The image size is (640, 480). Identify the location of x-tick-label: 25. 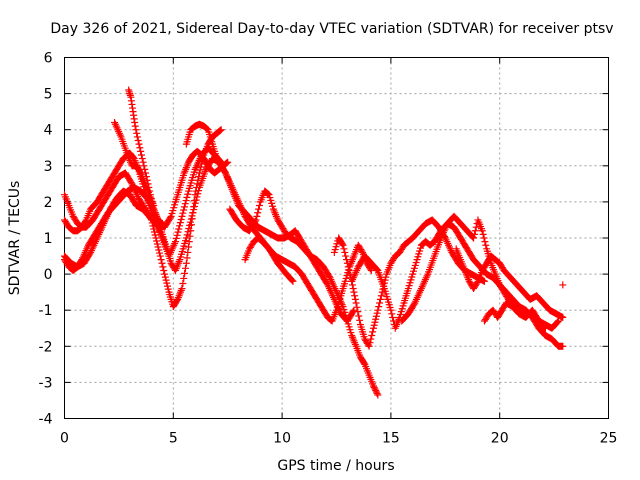
(609, 439).